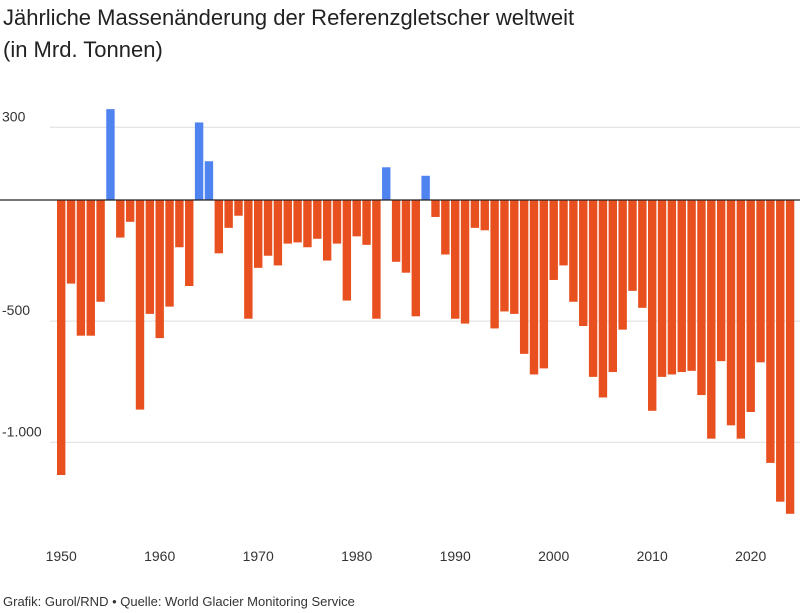 The height and width of the screenshot is (613, 800). What do you see at coordinates (612, 286) in the screenshot?
I see `bar-2006` at bounding box center [612, 286].